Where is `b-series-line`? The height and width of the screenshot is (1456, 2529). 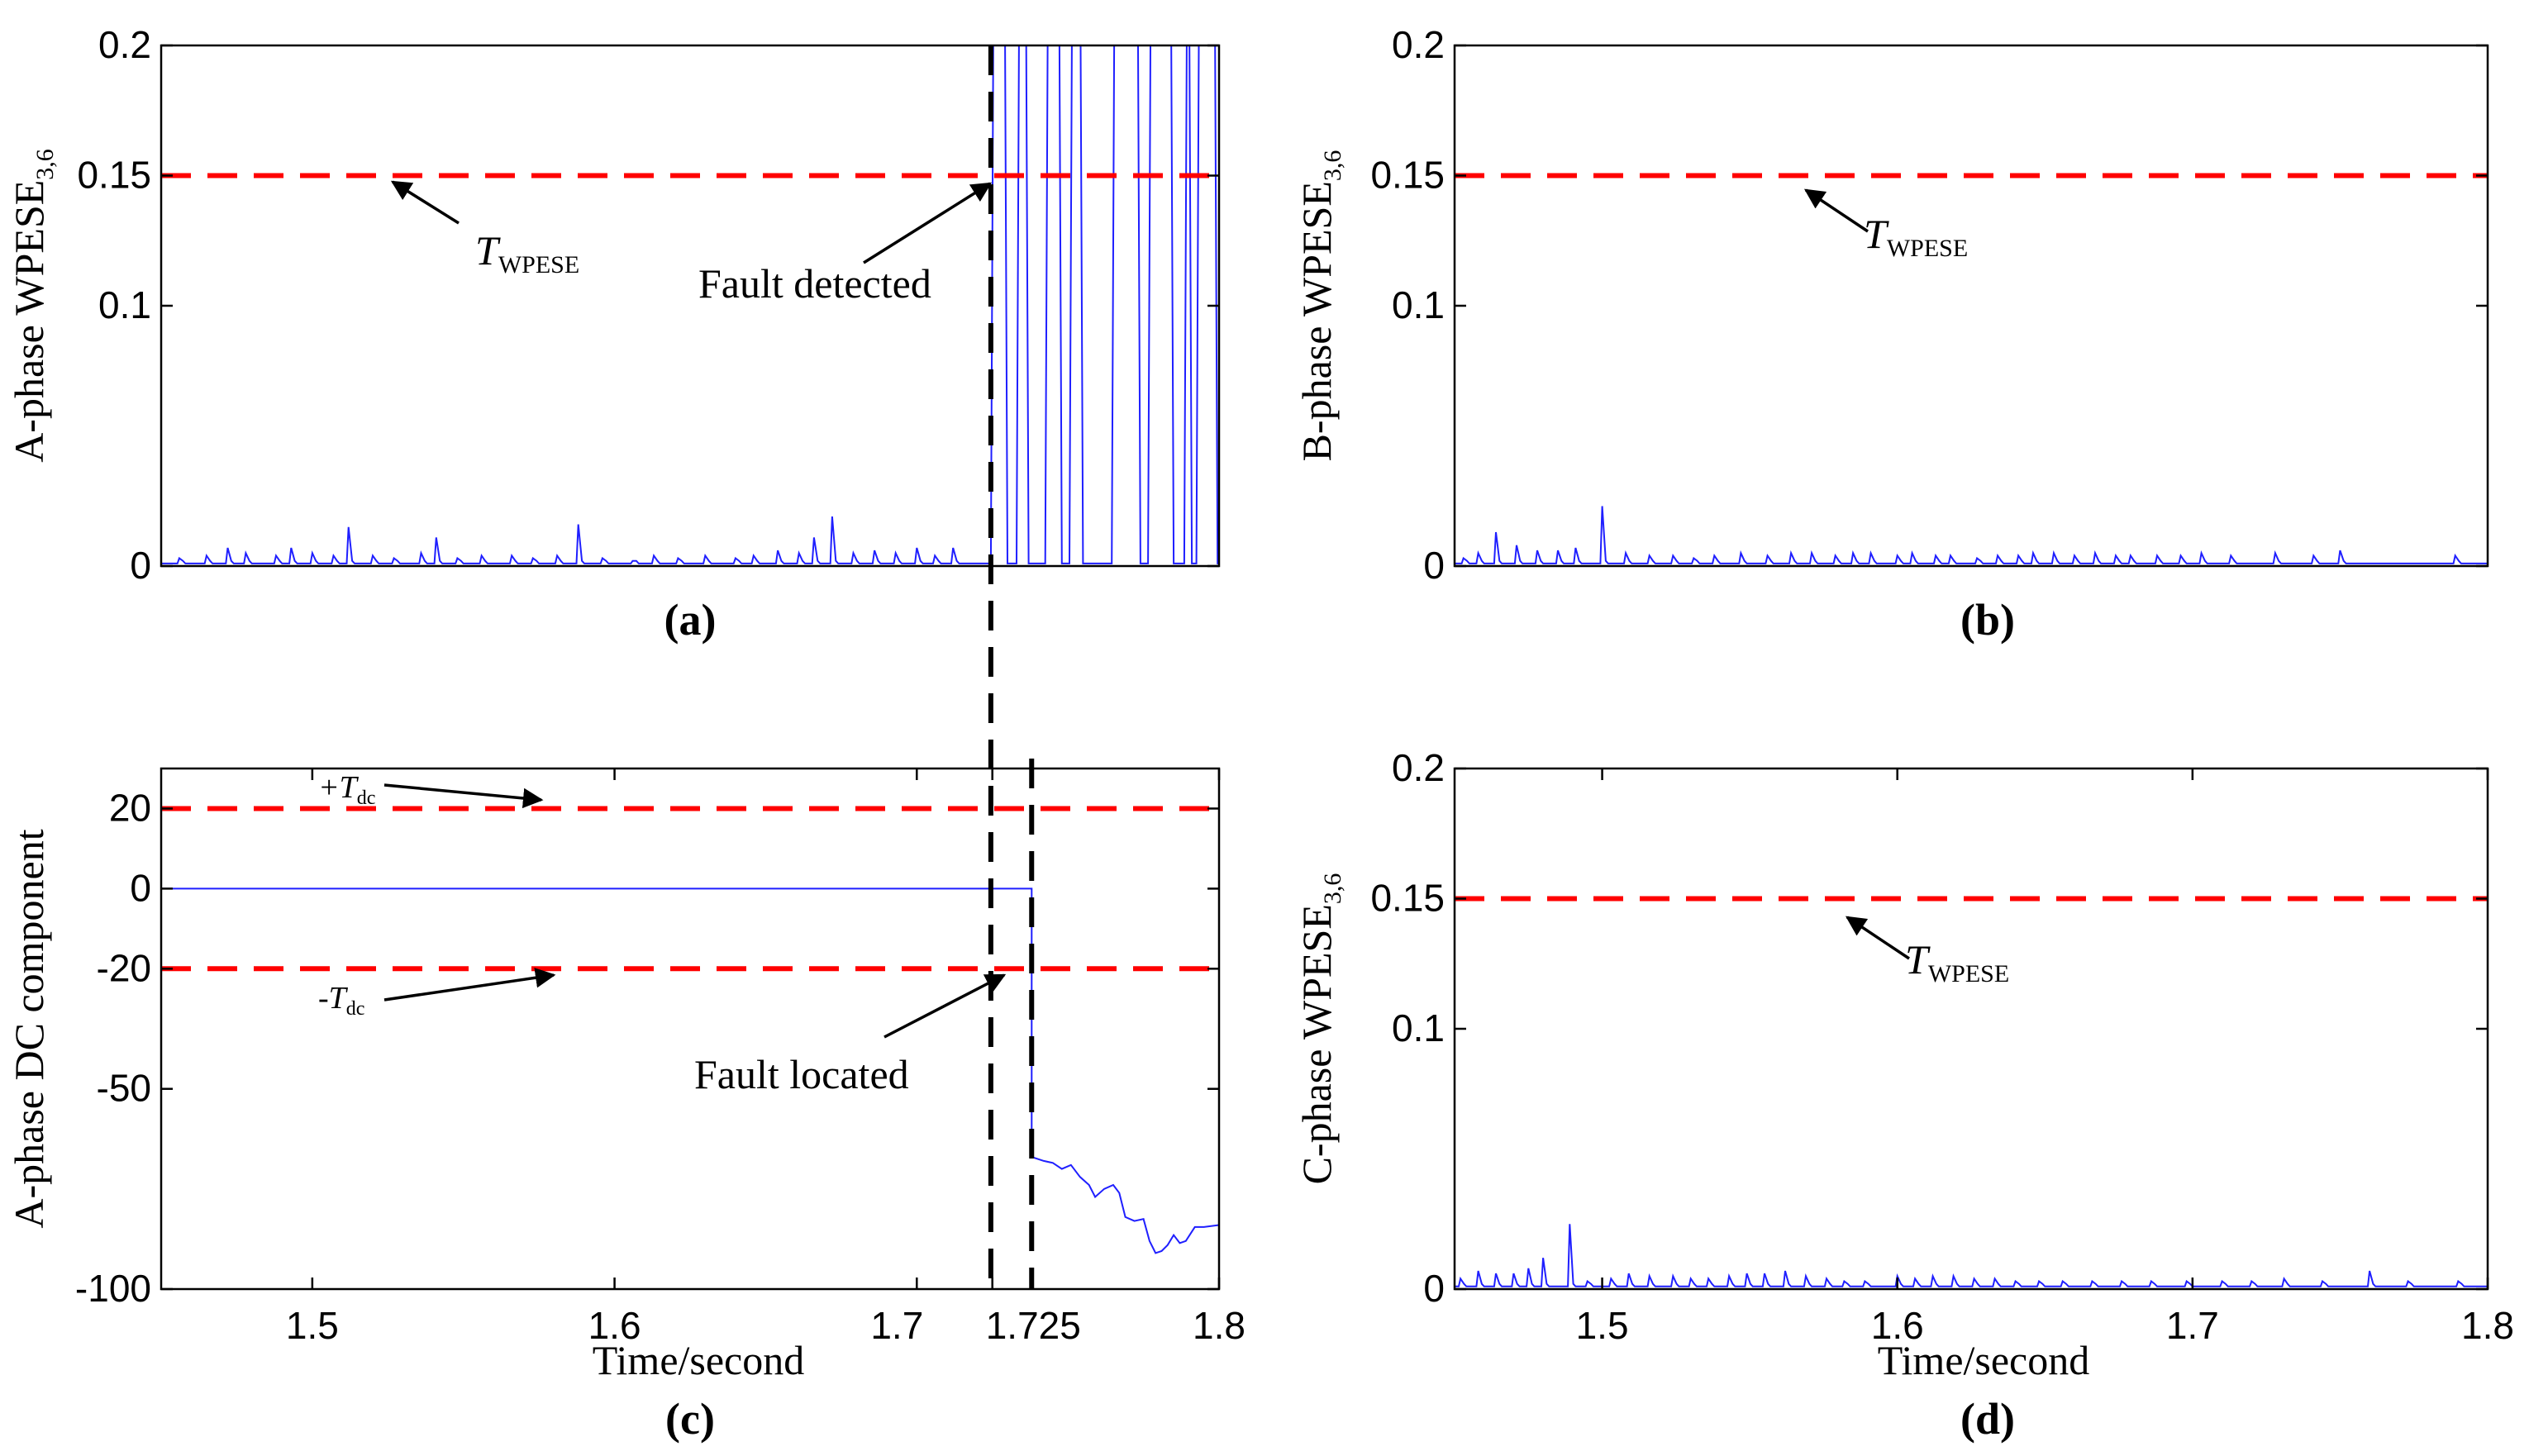 b-series-line is located at coordinates (1971, 535).